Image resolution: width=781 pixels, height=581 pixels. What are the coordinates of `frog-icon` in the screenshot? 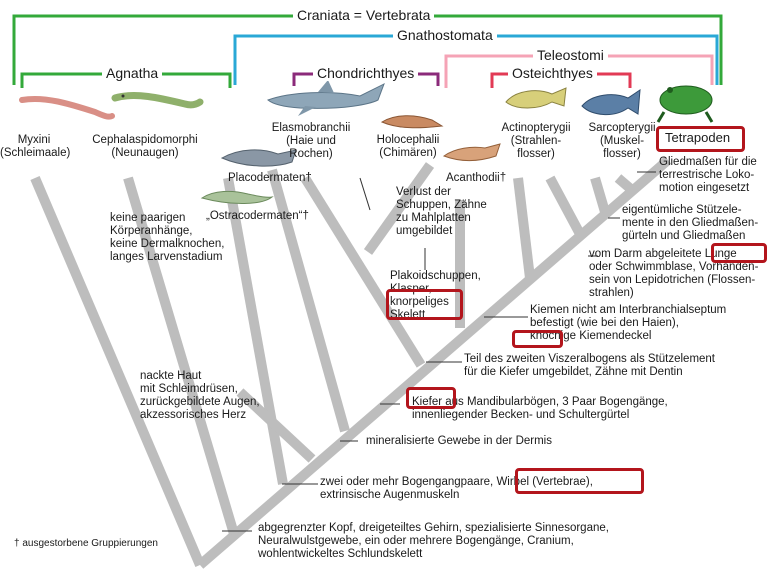 It's located at (685, 104).